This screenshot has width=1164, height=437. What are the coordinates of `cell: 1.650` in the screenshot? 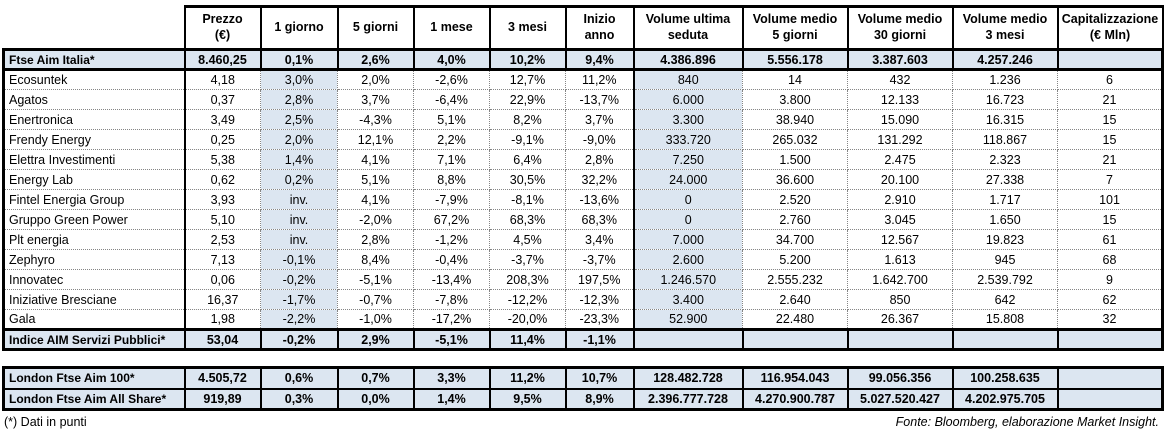 It's located at (1005, 219).